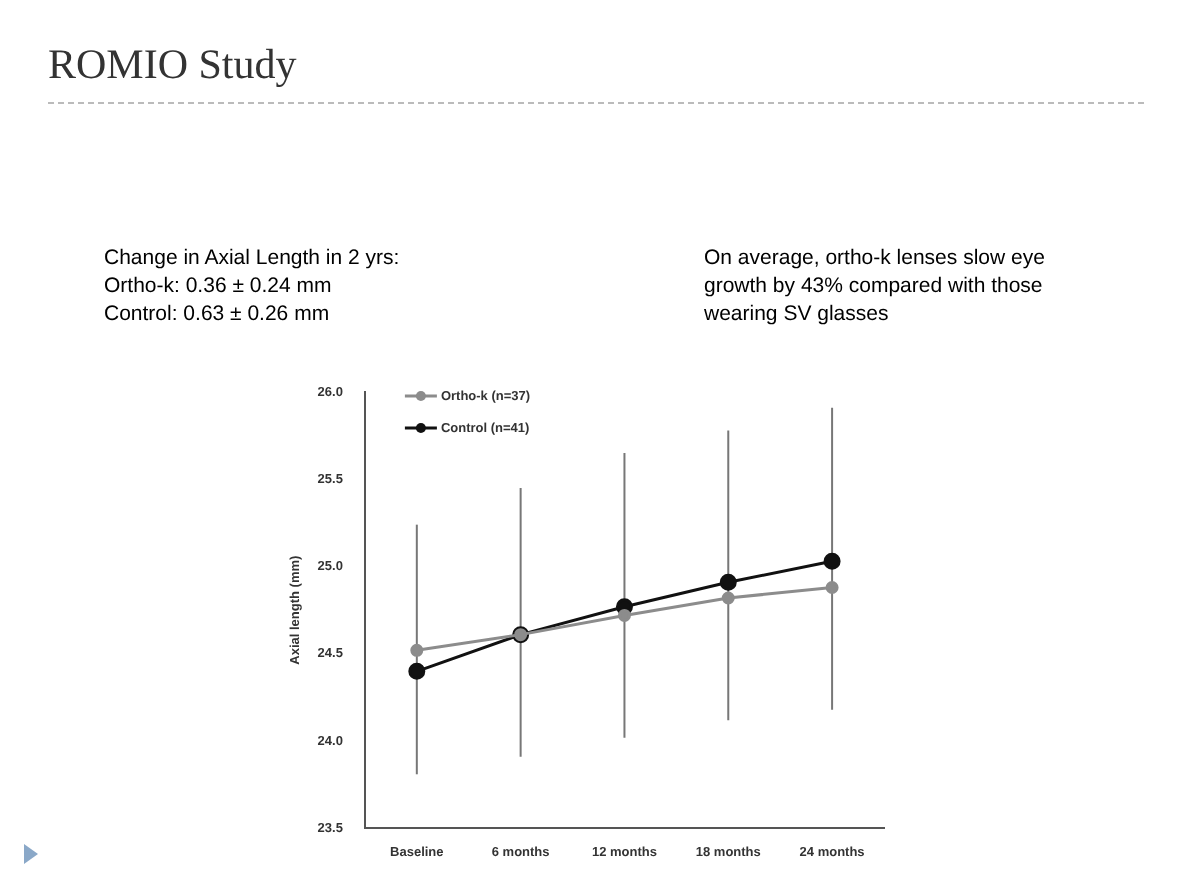 This screenshot has height=888, width=1182. What do you see at coordinates (219, 286) in the screenshot?
I see `text: Ortho-k: 0.36 ± 0.24 mm` at bounding box center [219, 286].